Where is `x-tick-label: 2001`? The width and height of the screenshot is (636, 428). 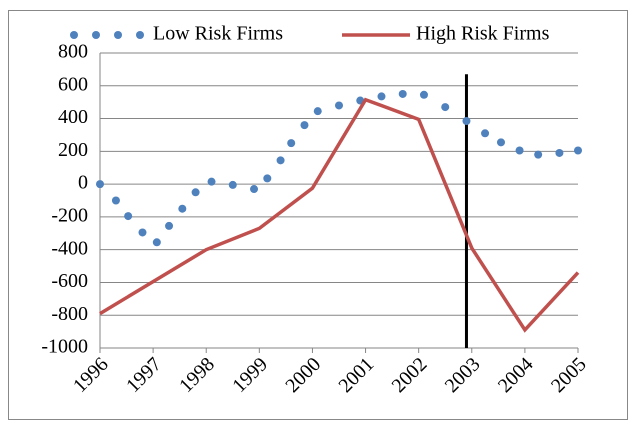
x-tick-label: 2001 is located at coordinates (356, 375).